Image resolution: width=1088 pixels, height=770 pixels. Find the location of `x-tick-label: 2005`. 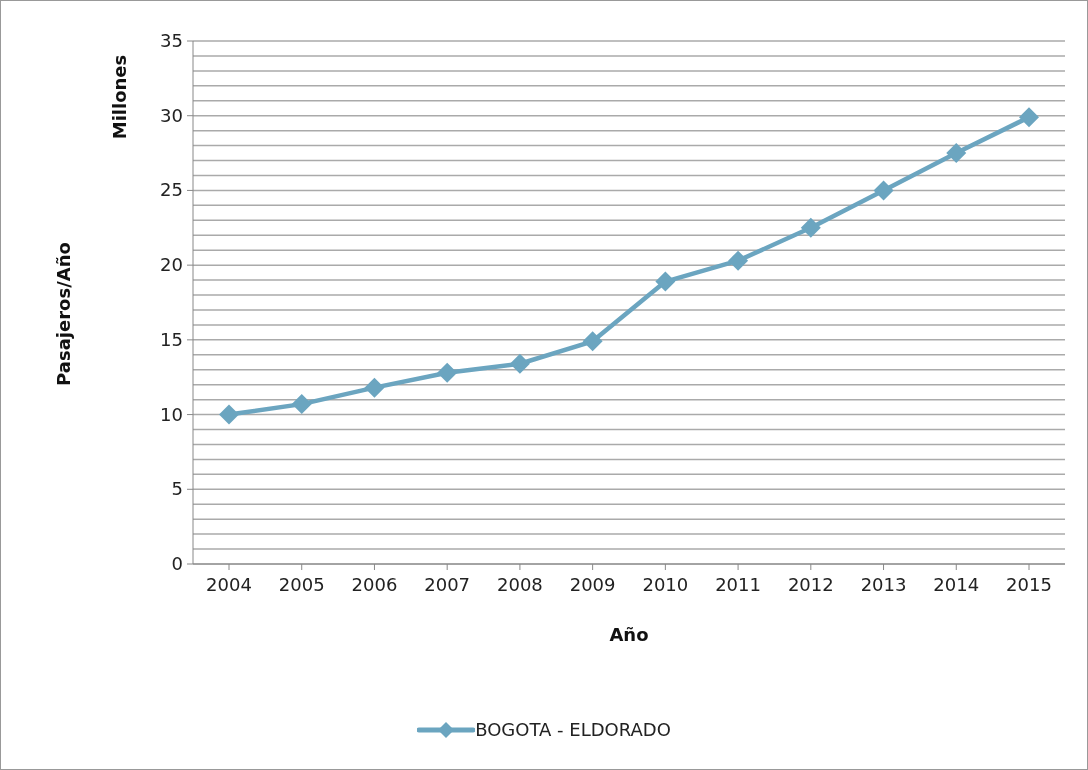

x-tick-label: 2005 is located at coordinates (301, 584).